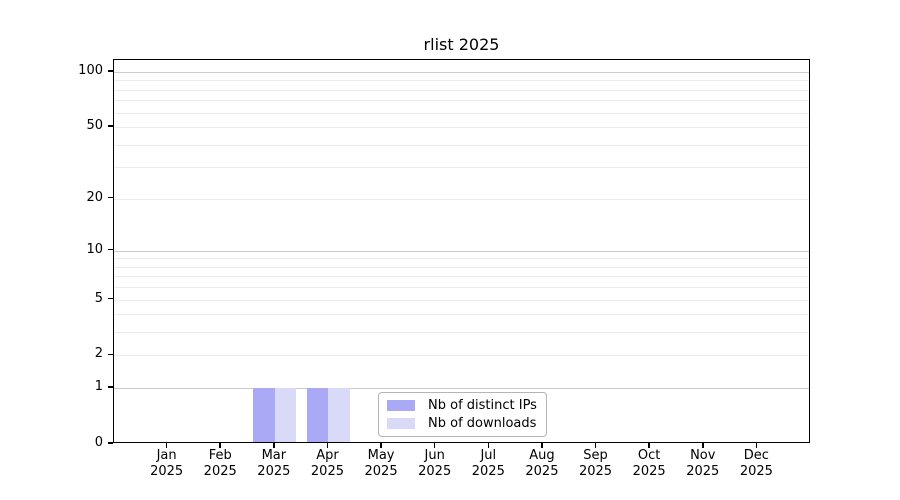  I want to click on x-tick-month: Feb, so click(220, 455).